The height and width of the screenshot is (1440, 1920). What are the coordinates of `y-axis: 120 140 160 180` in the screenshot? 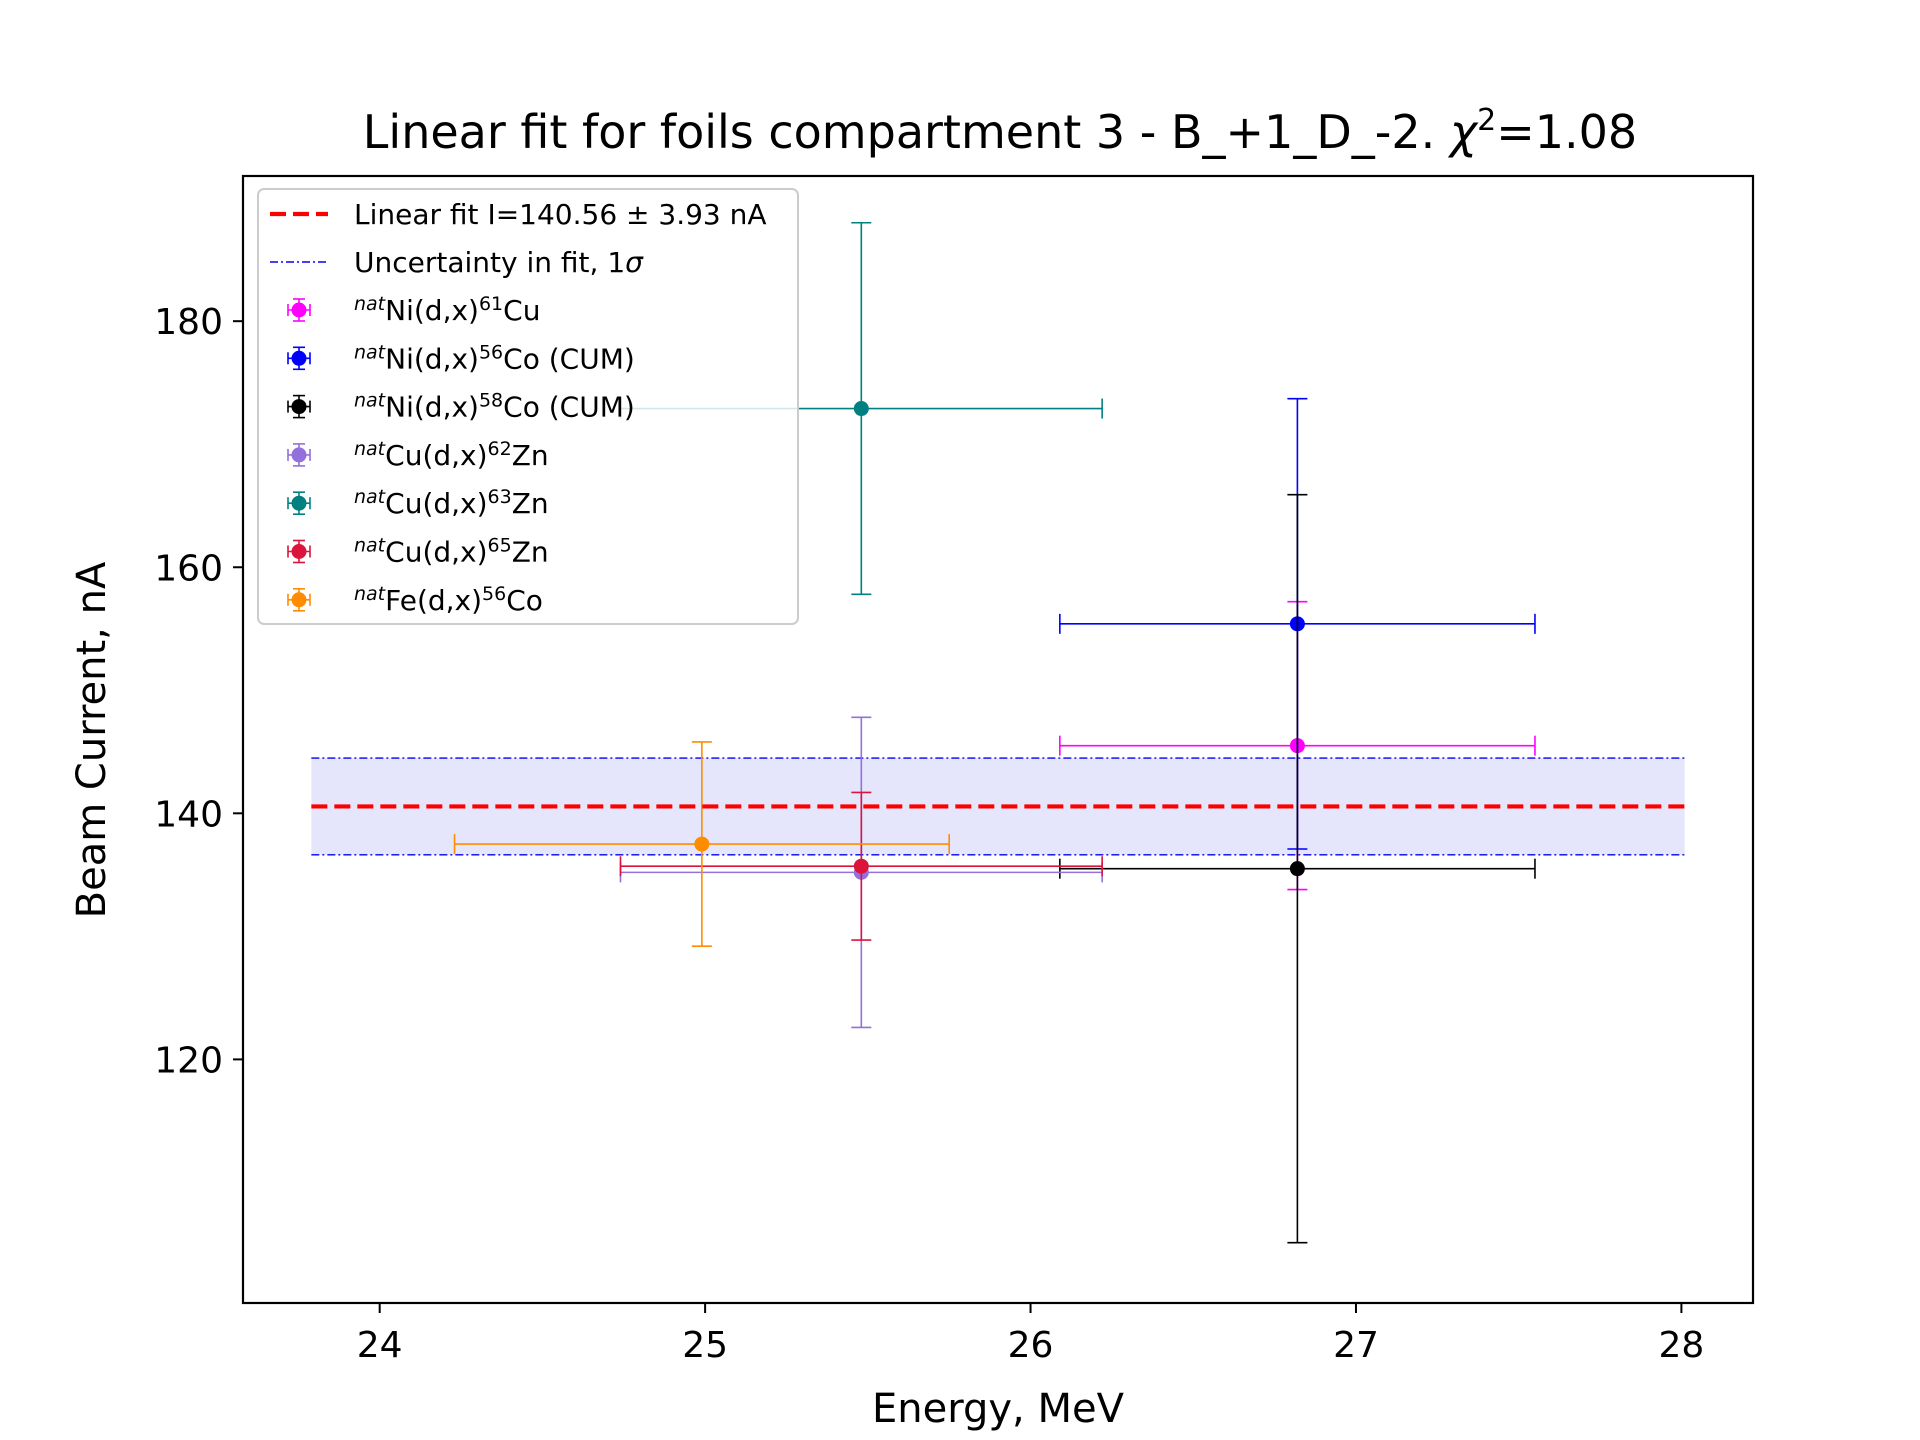 It's located at (198, 691).